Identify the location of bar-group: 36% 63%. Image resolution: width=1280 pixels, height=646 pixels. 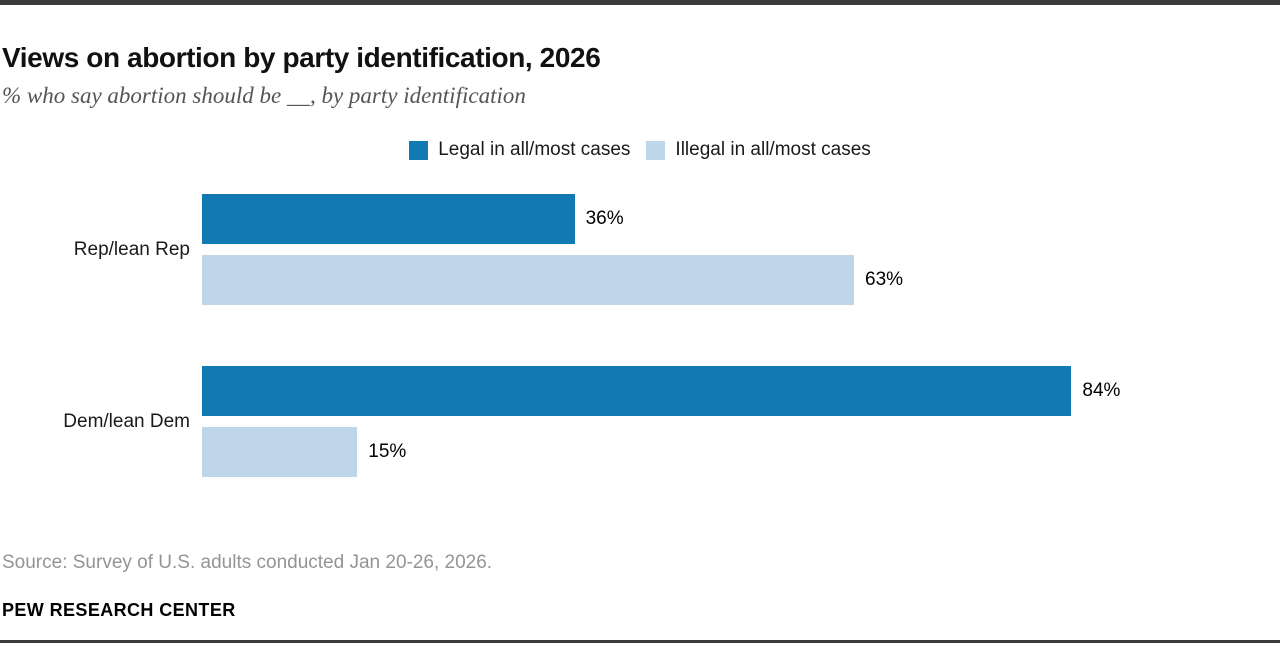
(741, 249).